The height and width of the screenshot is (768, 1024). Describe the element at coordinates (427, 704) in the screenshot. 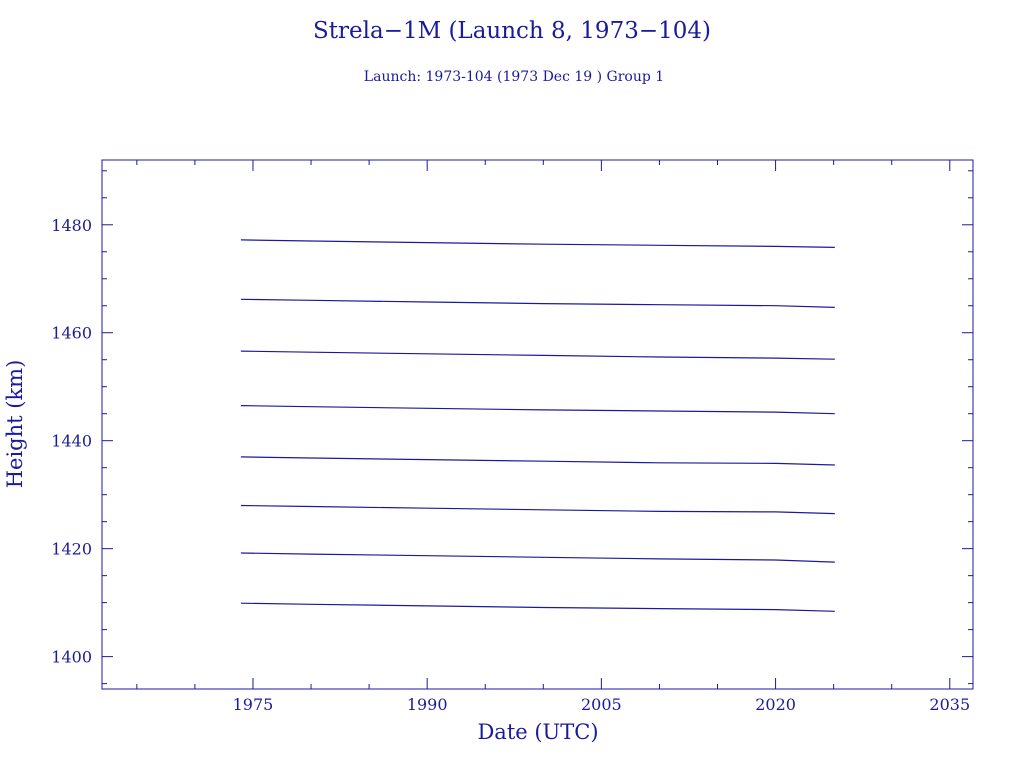

I see `x-tick-label: 1990` at that location.